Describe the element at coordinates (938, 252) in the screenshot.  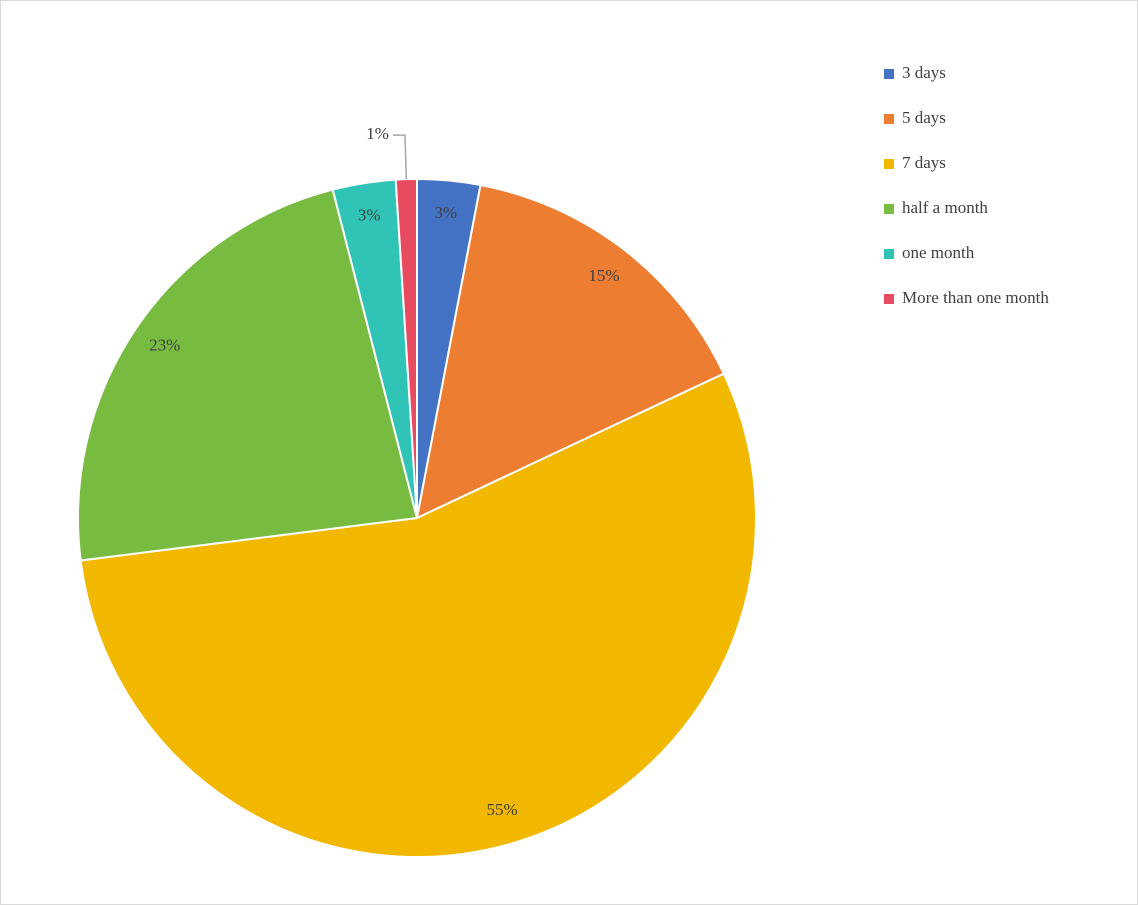
I see `legend-label: one month` at that location.